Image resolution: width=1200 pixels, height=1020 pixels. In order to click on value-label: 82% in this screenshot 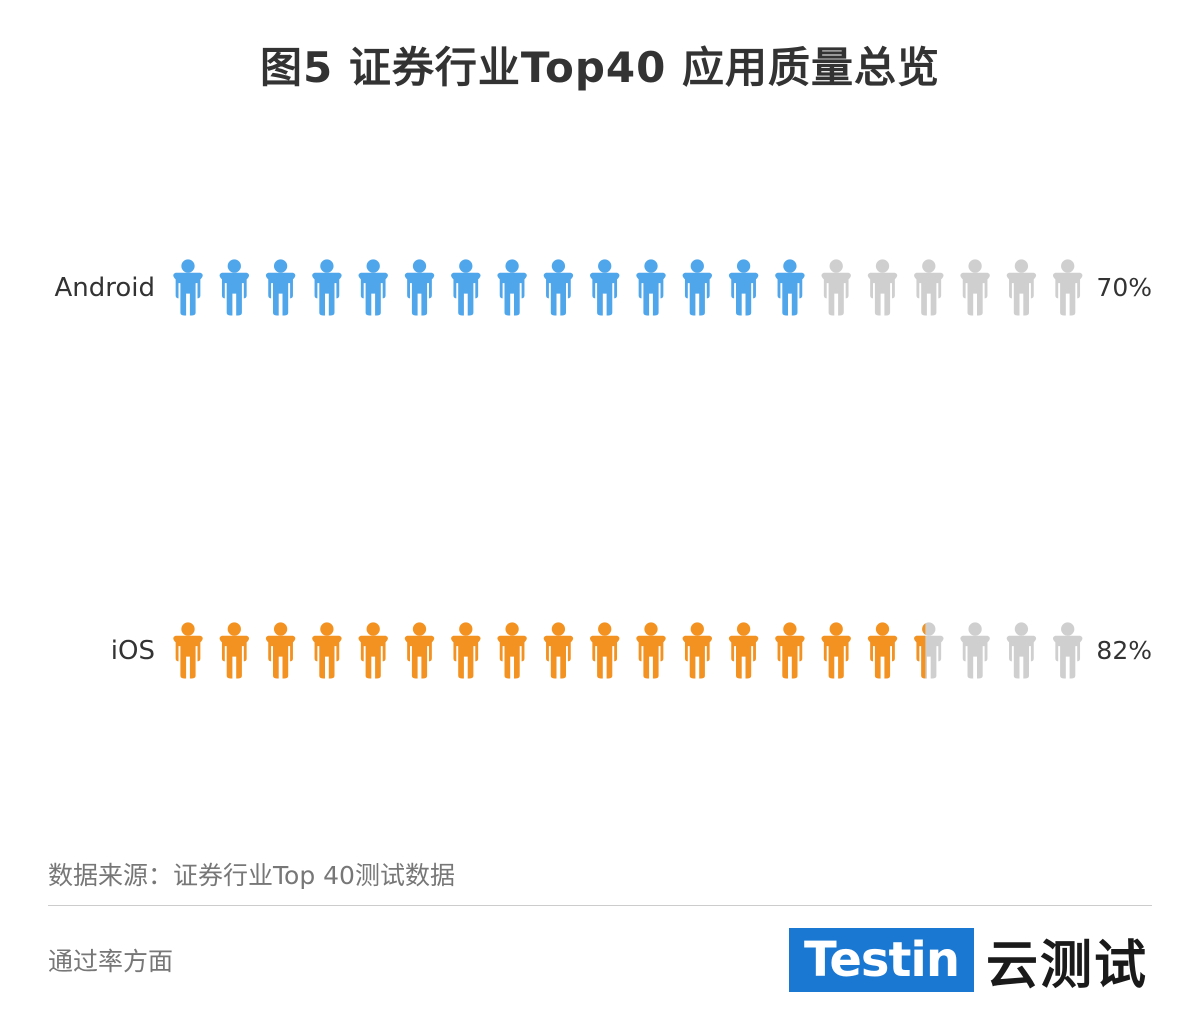, I will do `click(1124, 650)`.